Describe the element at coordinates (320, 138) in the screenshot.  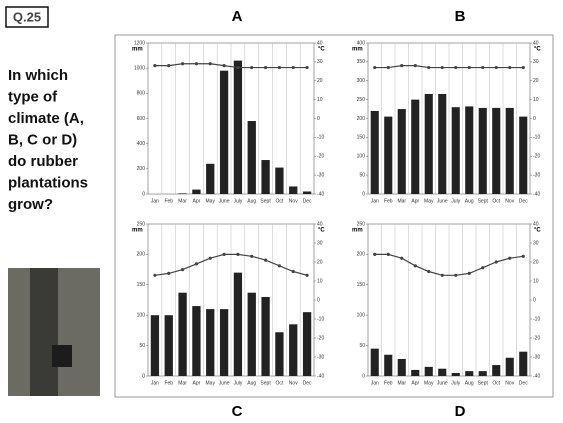
I see `y2-tick-label: -10` at that location.